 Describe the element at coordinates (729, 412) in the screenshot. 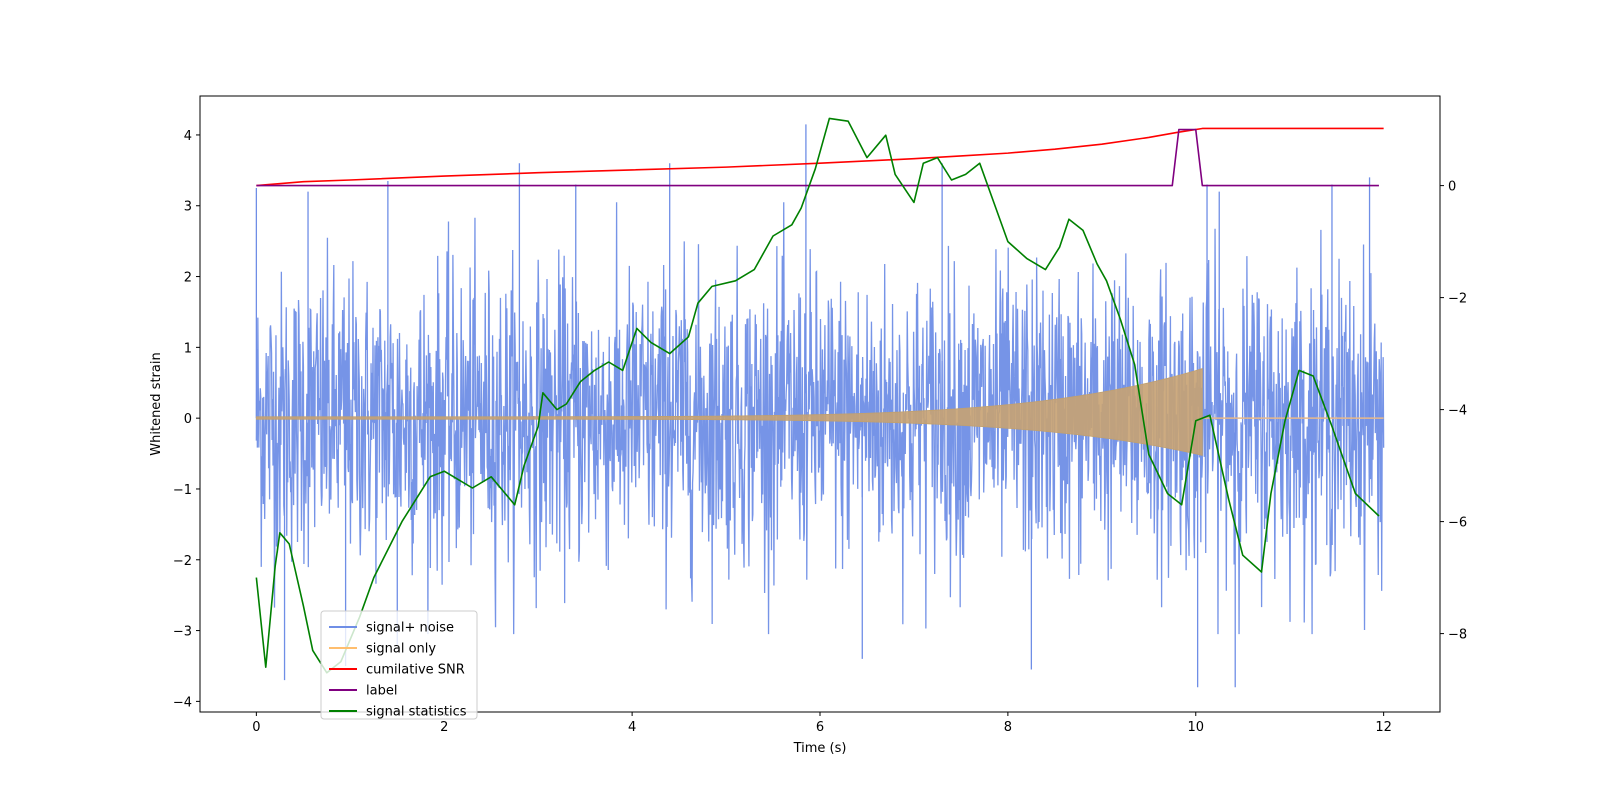

I see `series-signal-only` at that location.